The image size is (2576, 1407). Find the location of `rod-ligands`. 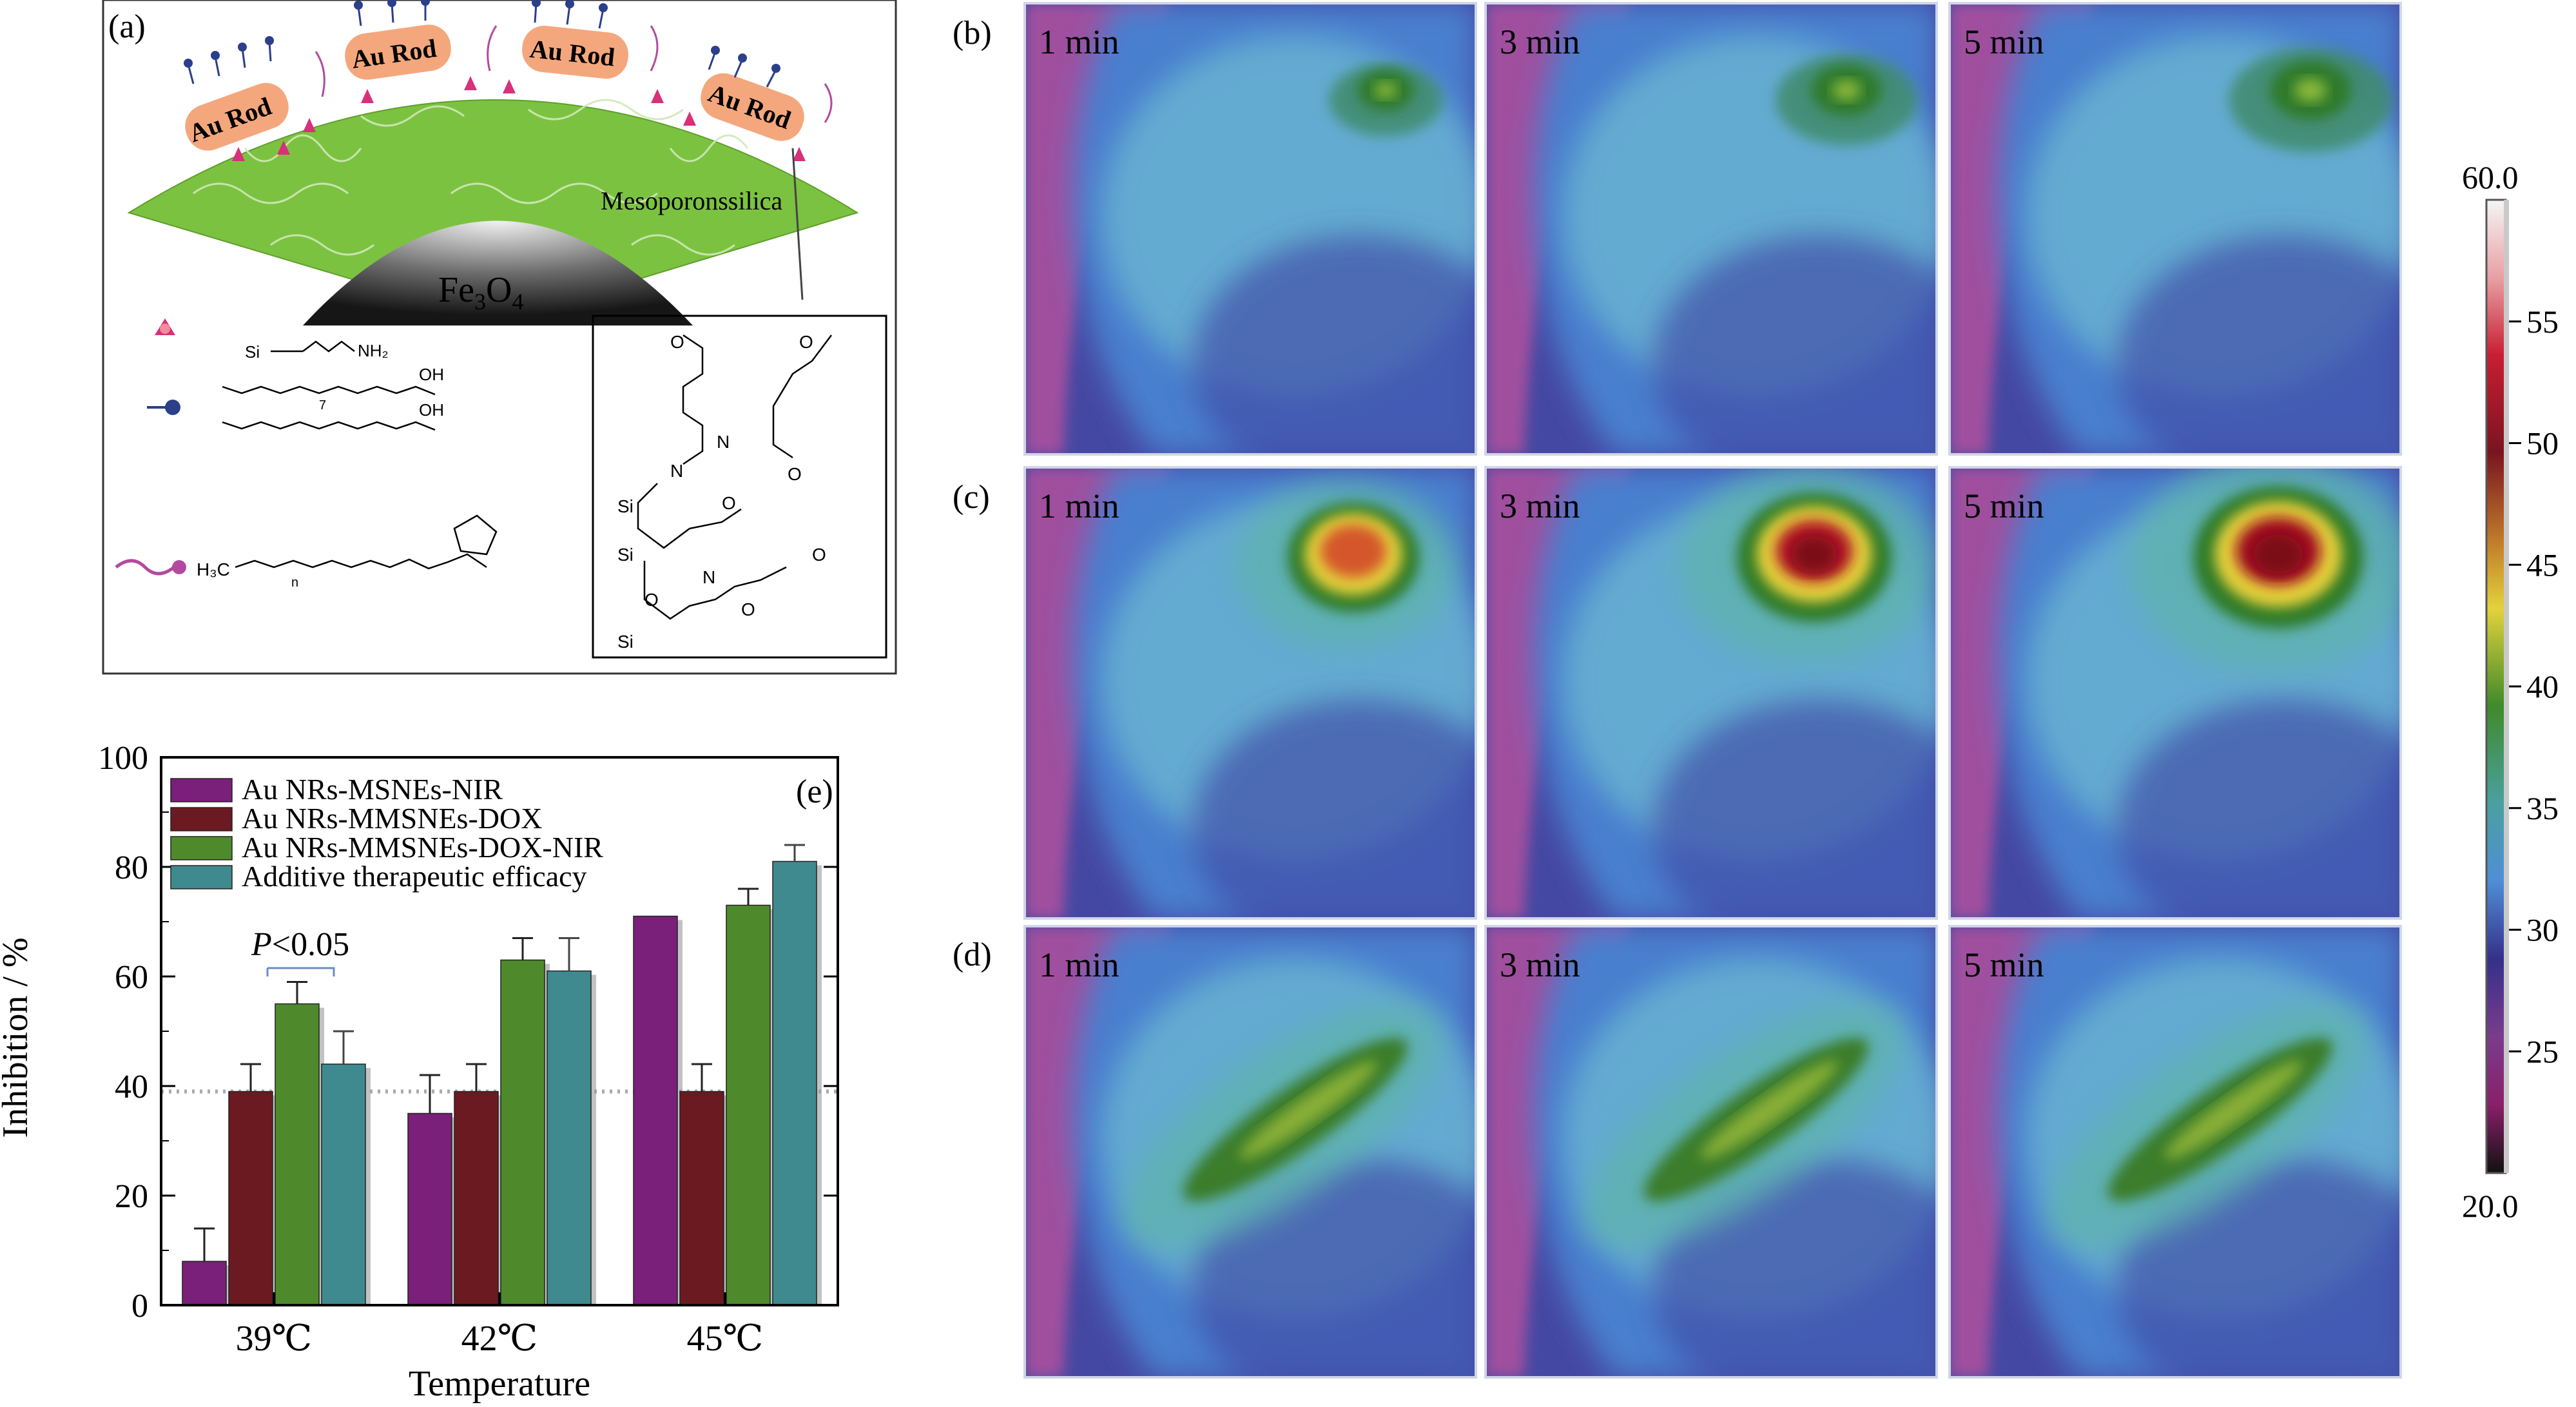

rod-ligands is located at coordinates (482, 44).